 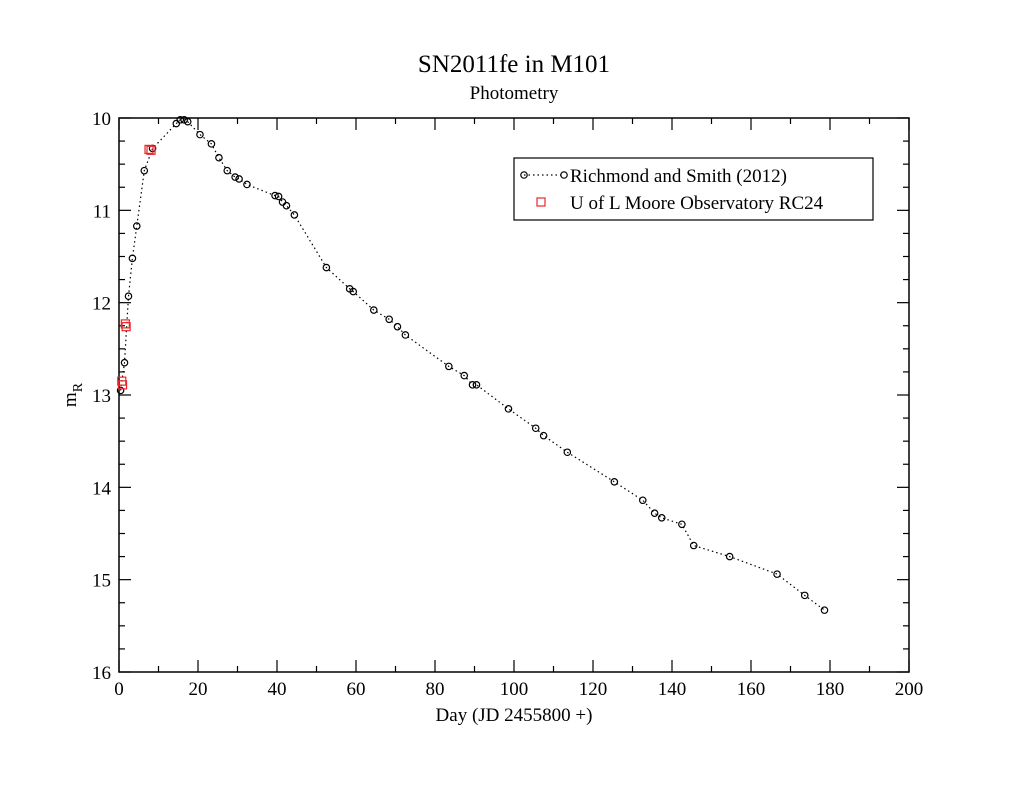 What do you see at coordinates (78, 387) in the screenshot?
I see `y-axis-label-sub: R` at bounding box center [78, 387].